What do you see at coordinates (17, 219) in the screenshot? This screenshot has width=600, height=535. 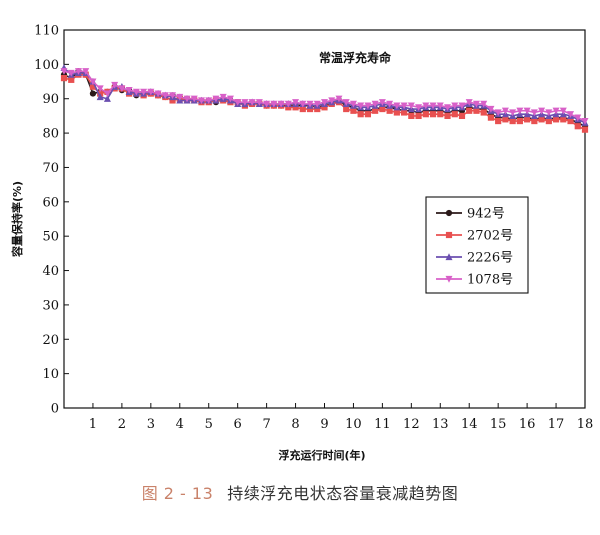 I see `y-axis-label: 容量保持率(%)` at bounding box center [17, 219].